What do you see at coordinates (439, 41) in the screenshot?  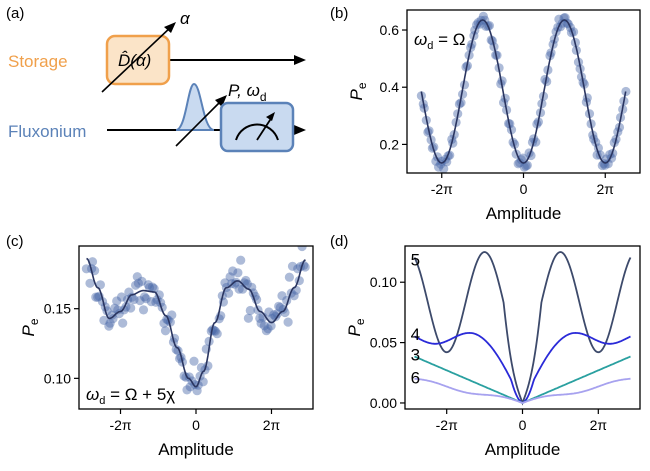 I see `annotation: ωd = Ω` at bounding box center [439, 41].